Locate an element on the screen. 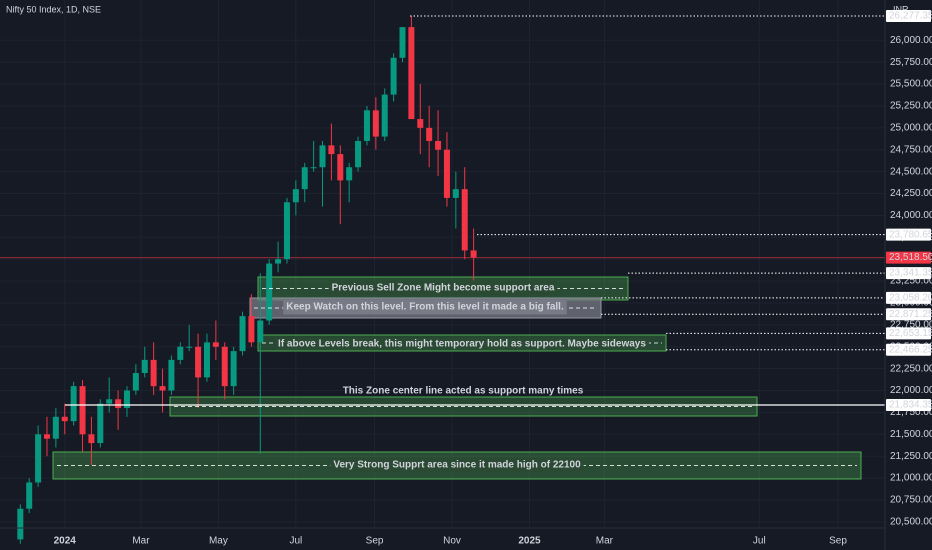 The height and width of the screenshot is (550, 932). level-label: 26,277.35 is located at coordinates (910, 16).